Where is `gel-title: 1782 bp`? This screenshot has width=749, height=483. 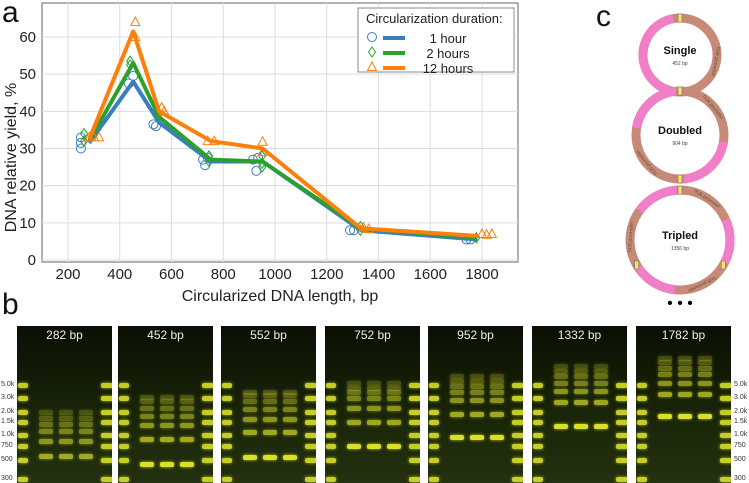 gel-title: 1782 bp is located at coordinates (683, 335).